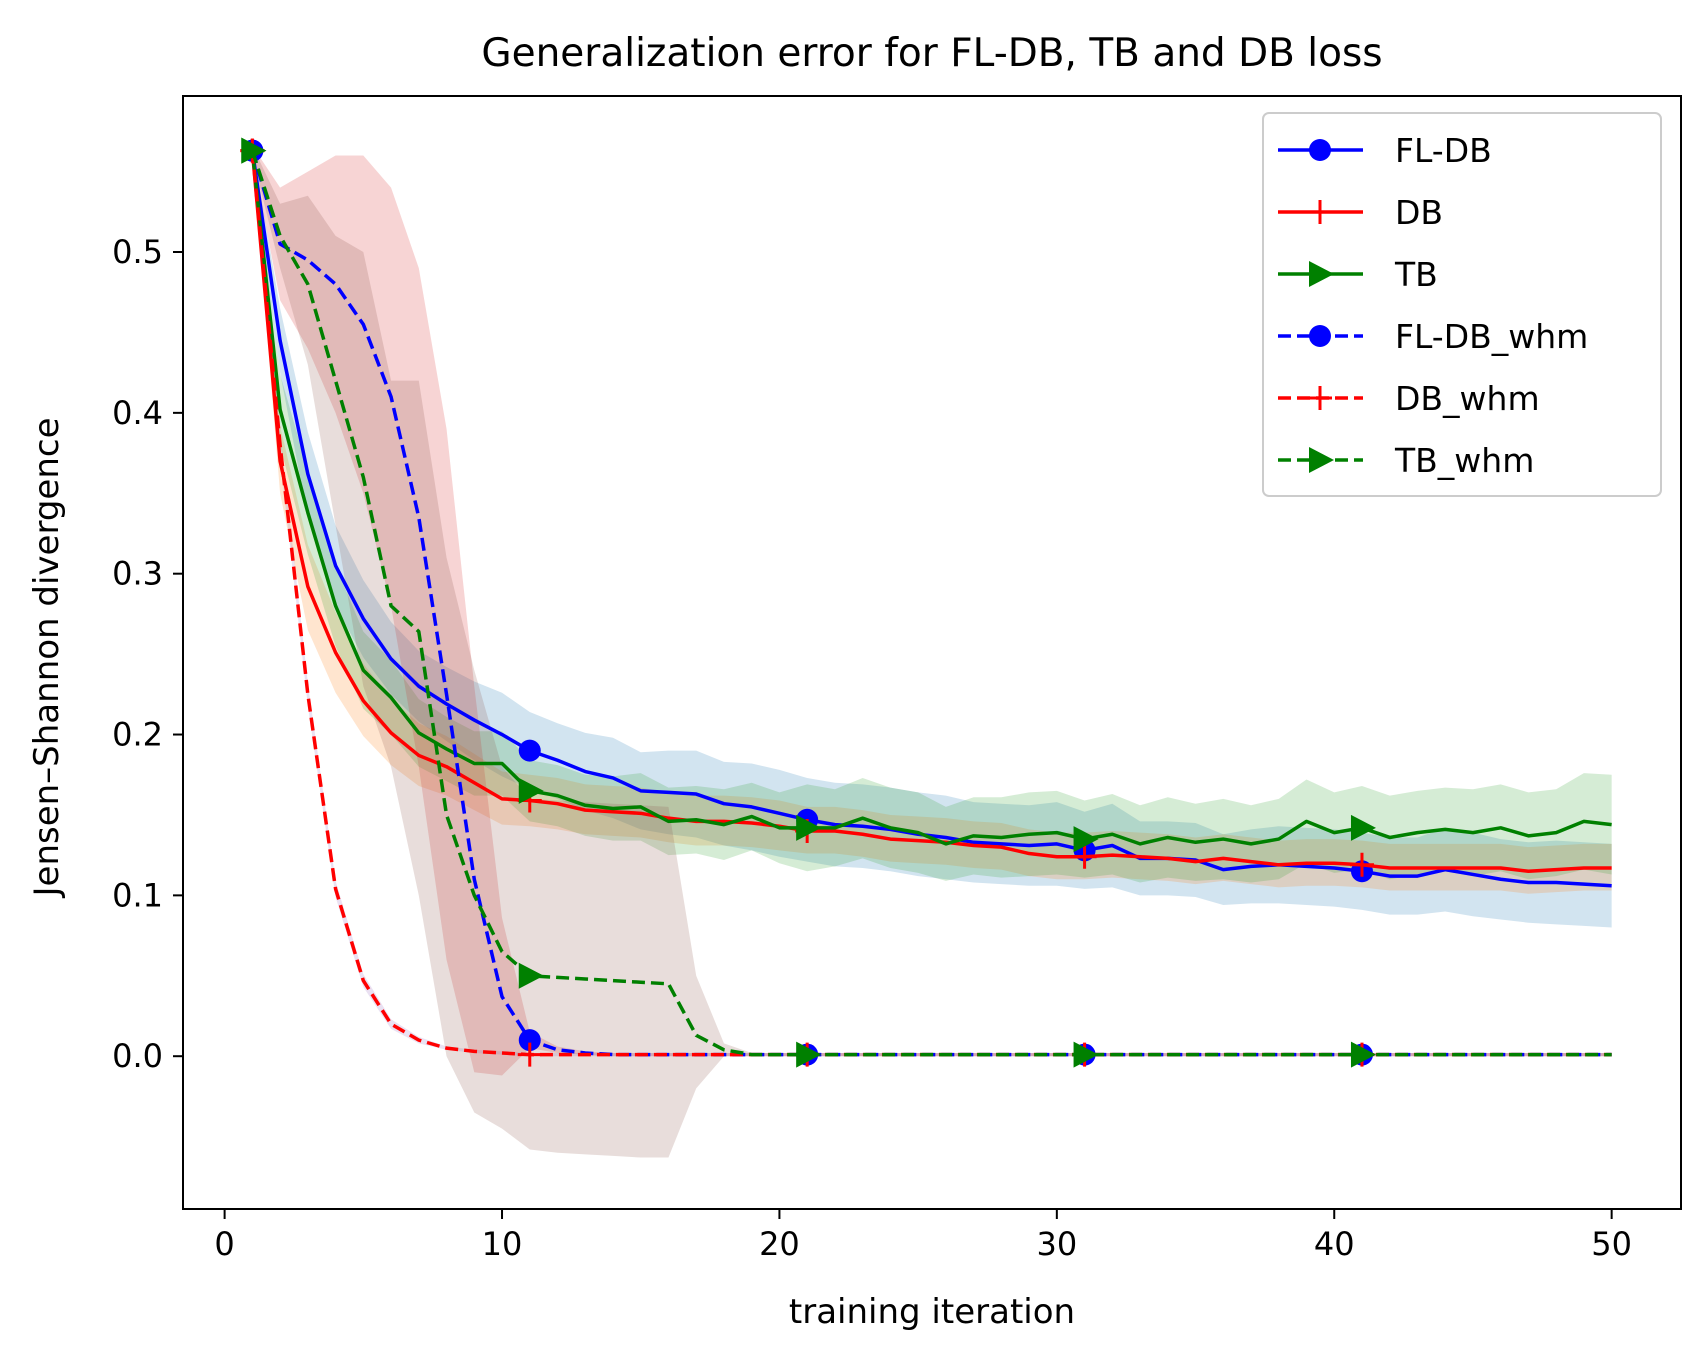 This screenshot has width=1700, height=1357. Describe the element at coordinates (137, 252) in the screenshot. I see `y-tick-label: 0.5` at that location.